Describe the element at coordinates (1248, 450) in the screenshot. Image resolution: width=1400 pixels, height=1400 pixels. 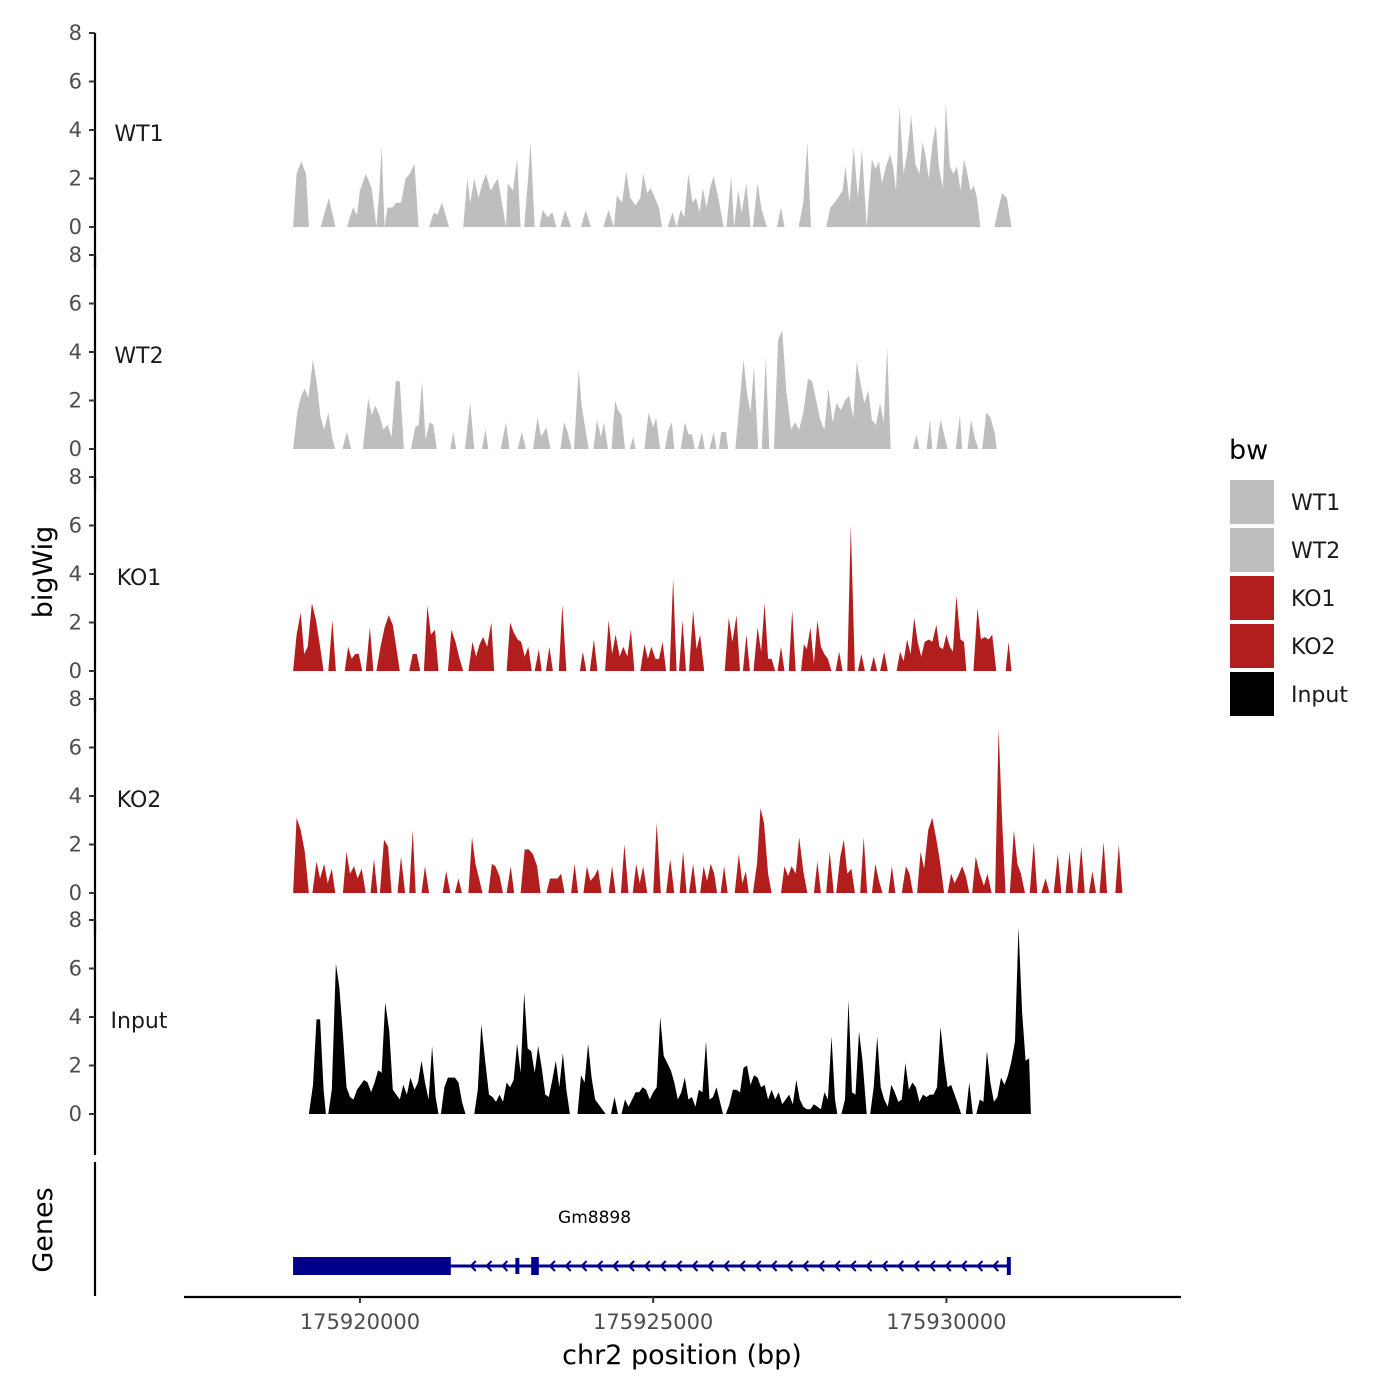
I see `legend-title: bw` at that location.